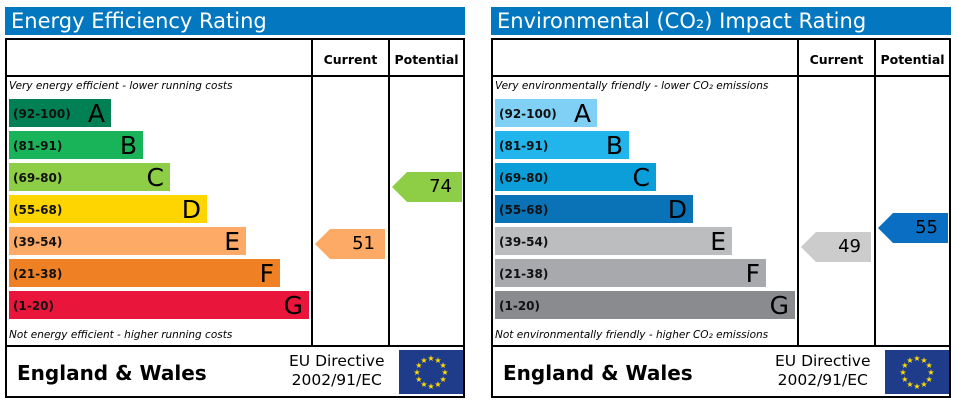  What do you see at coordinates (440, 186) in the screenshot?
I see `potential-rating-value: 74` at bounding box center [440, 186].